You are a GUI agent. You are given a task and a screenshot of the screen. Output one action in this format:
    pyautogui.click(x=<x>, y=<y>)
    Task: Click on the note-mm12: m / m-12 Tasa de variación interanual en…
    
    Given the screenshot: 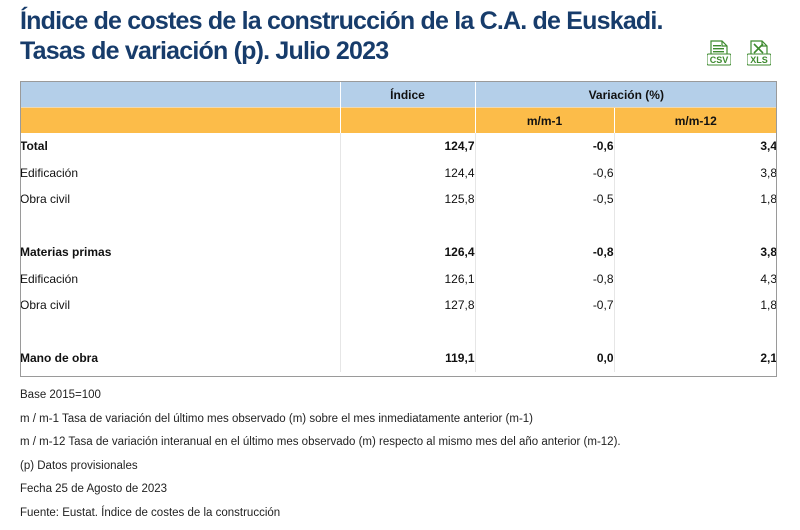 What is the action you would take?
    pyautogui.click(x=320, y=442)
    